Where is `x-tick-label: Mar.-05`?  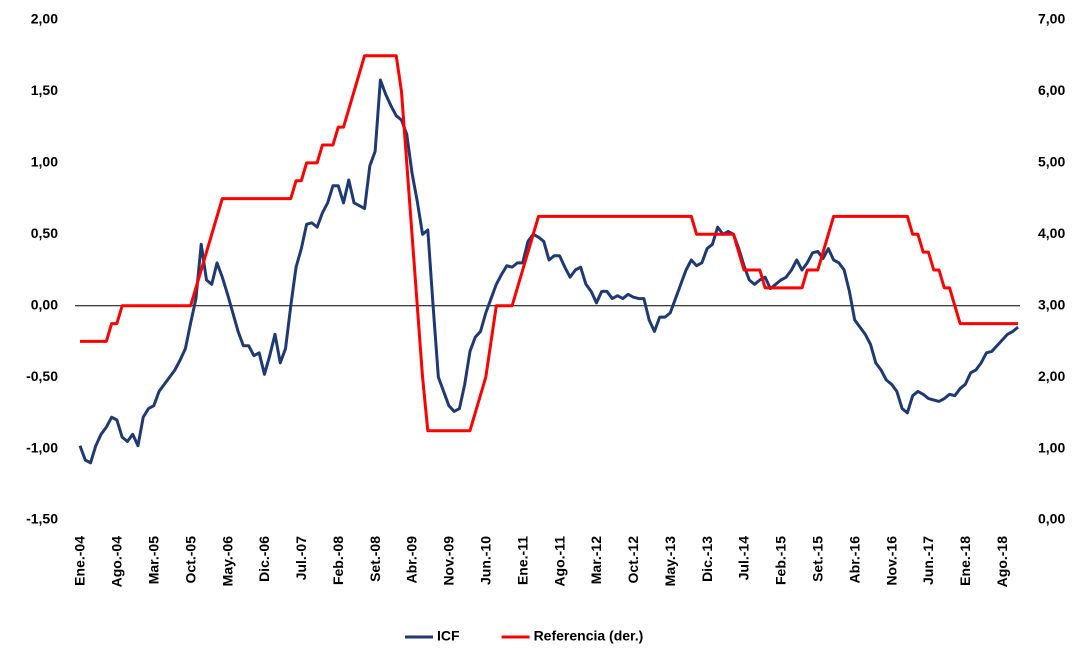
x-tick-label: Mar.-05 is located at coordinates (153, 560).